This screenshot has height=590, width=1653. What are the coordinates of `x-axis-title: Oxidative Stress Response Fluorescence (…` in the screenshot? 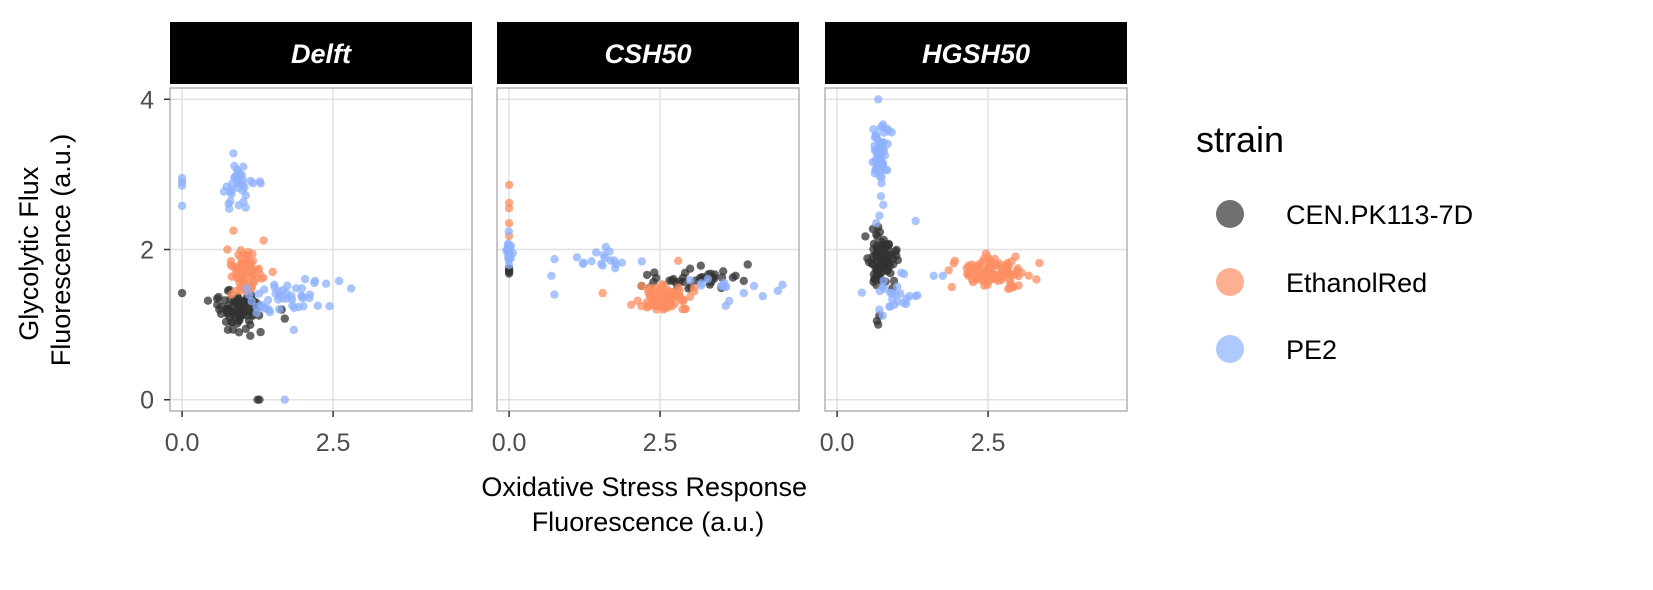 It's located at (647, 504).